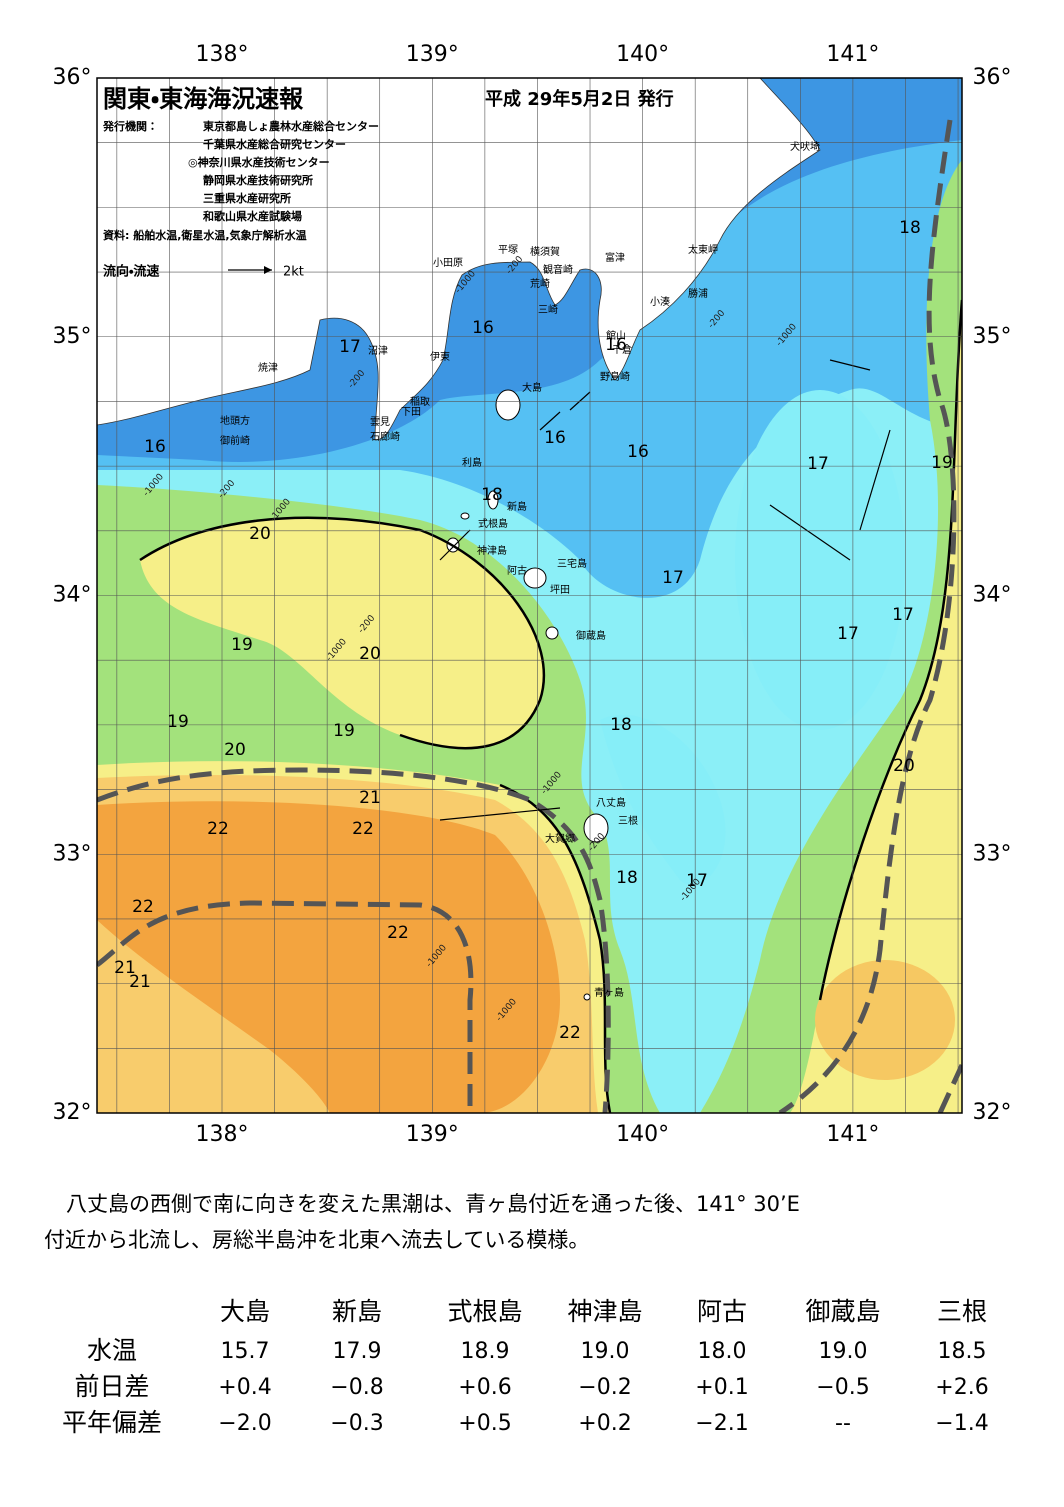  What do you see at coordinates (560, 589) in the screenshot?
I see `place-name: 坪田` at bounding box center [560, 589].